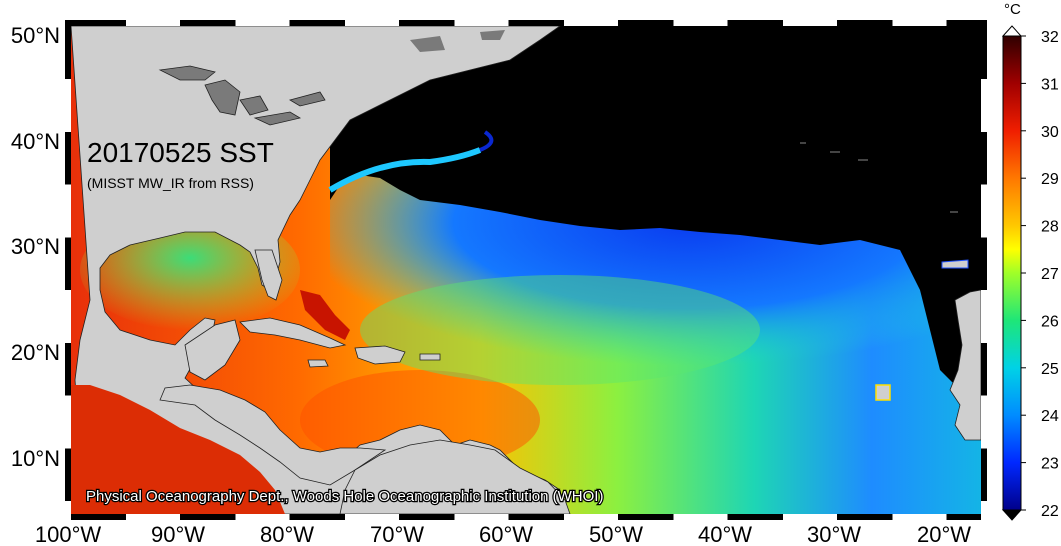  Describe the element at coordinates (405, 170) in the screenshot. I see `gulf-stream-jet` at that location.